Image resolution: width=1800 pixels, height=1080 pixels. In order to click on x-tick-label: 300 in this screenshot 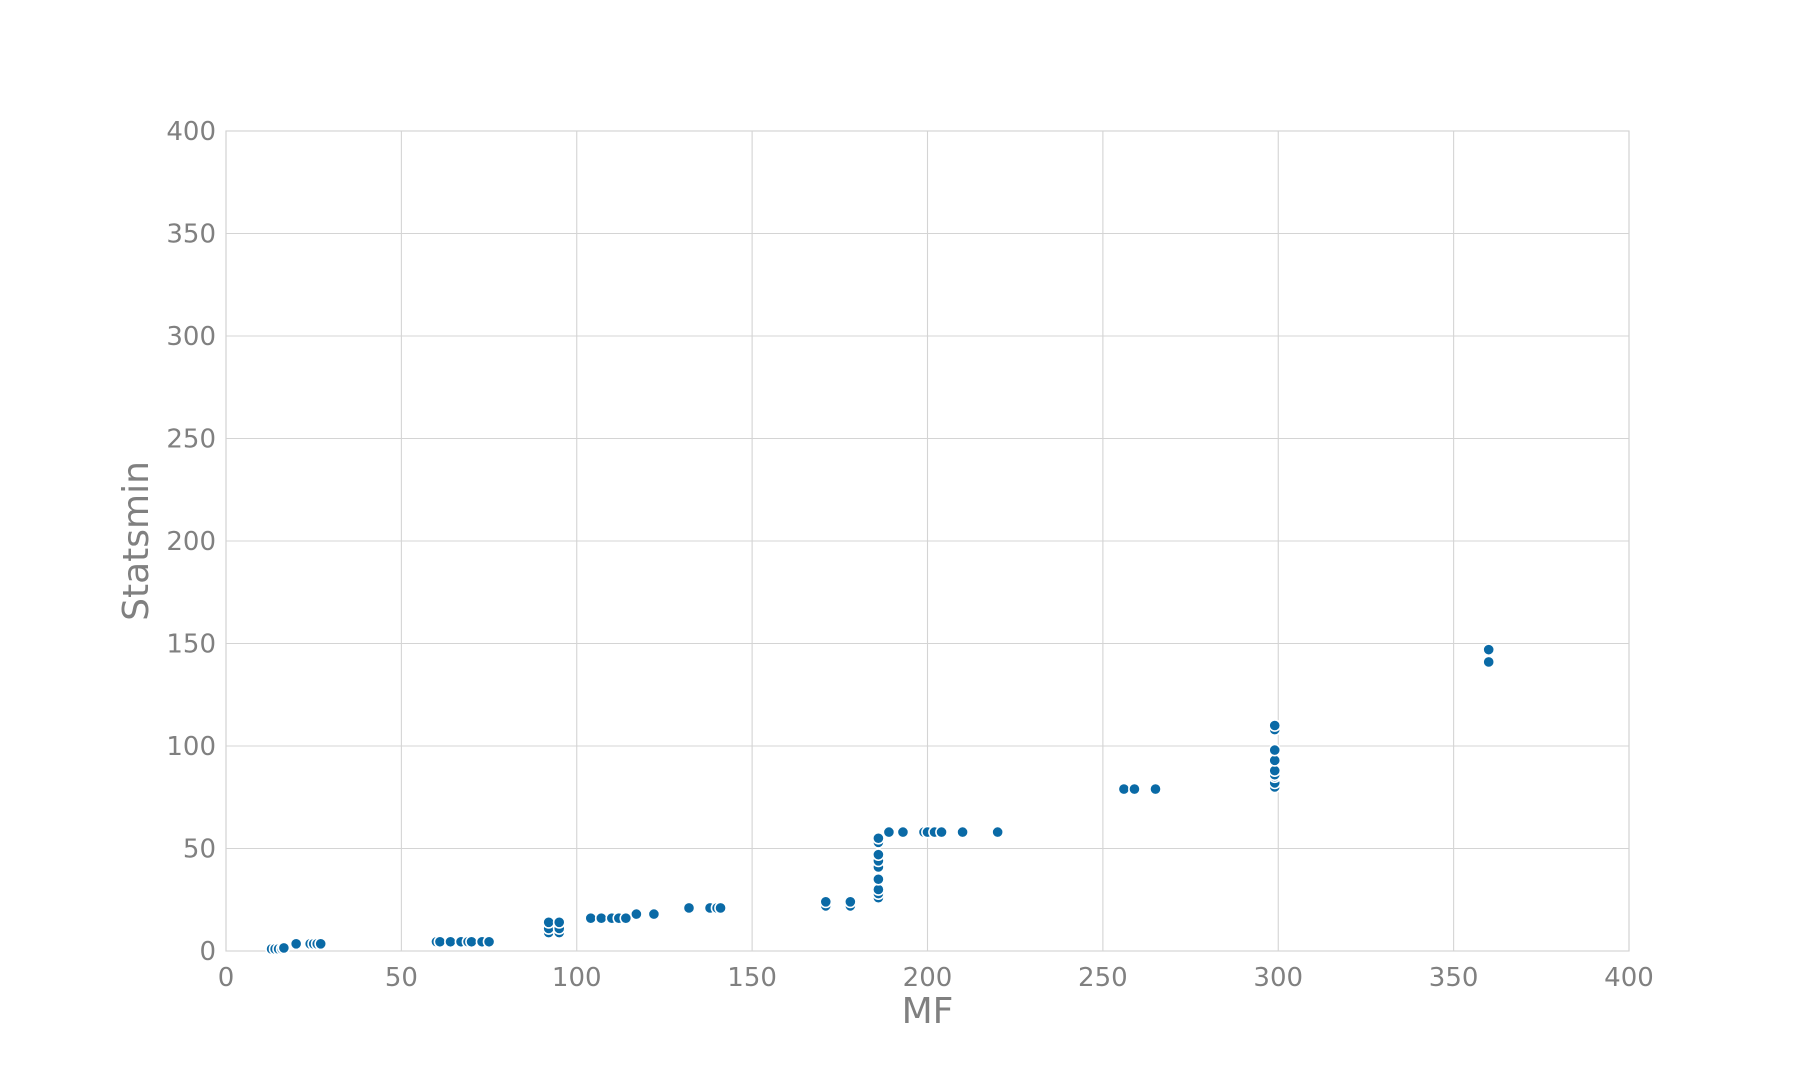, I will do `click(1278, 978)`.